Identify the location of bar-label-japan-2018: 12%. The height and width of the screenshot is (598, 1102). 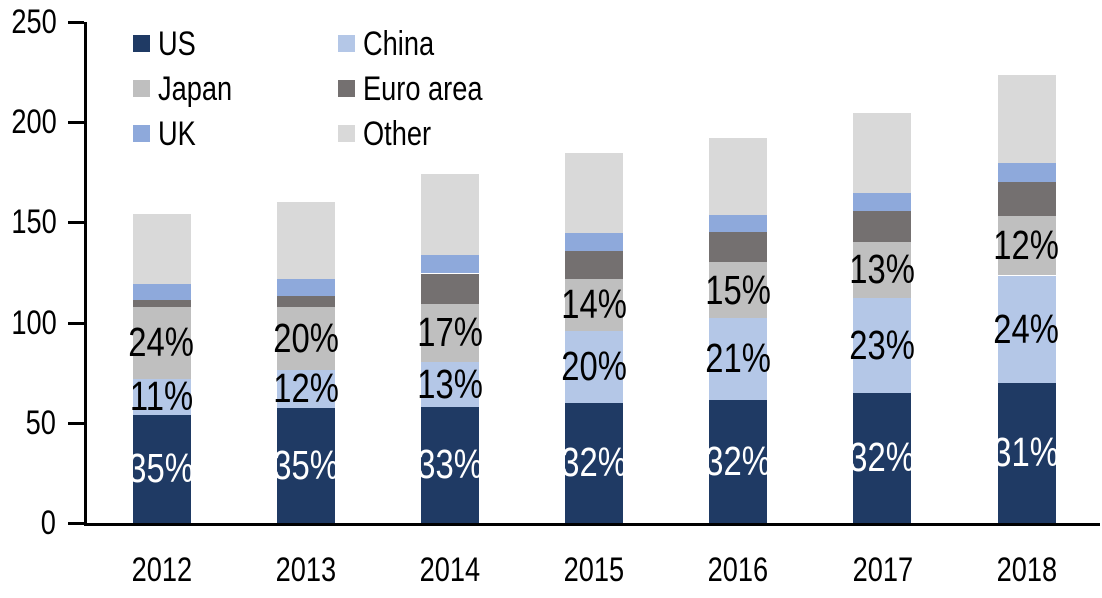
(1027, 245).